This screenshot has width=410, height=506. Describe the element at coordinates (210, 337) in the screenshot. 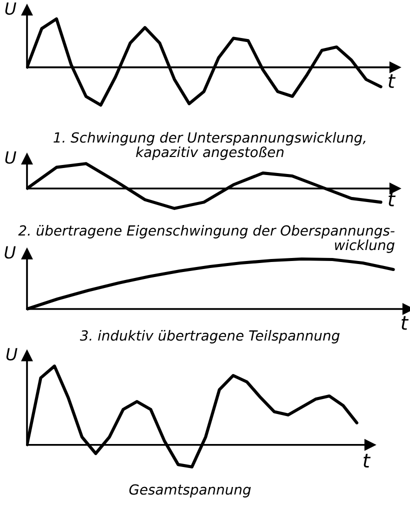

I see `text: 3. induktiv übertragene Teilspannung` at that location.